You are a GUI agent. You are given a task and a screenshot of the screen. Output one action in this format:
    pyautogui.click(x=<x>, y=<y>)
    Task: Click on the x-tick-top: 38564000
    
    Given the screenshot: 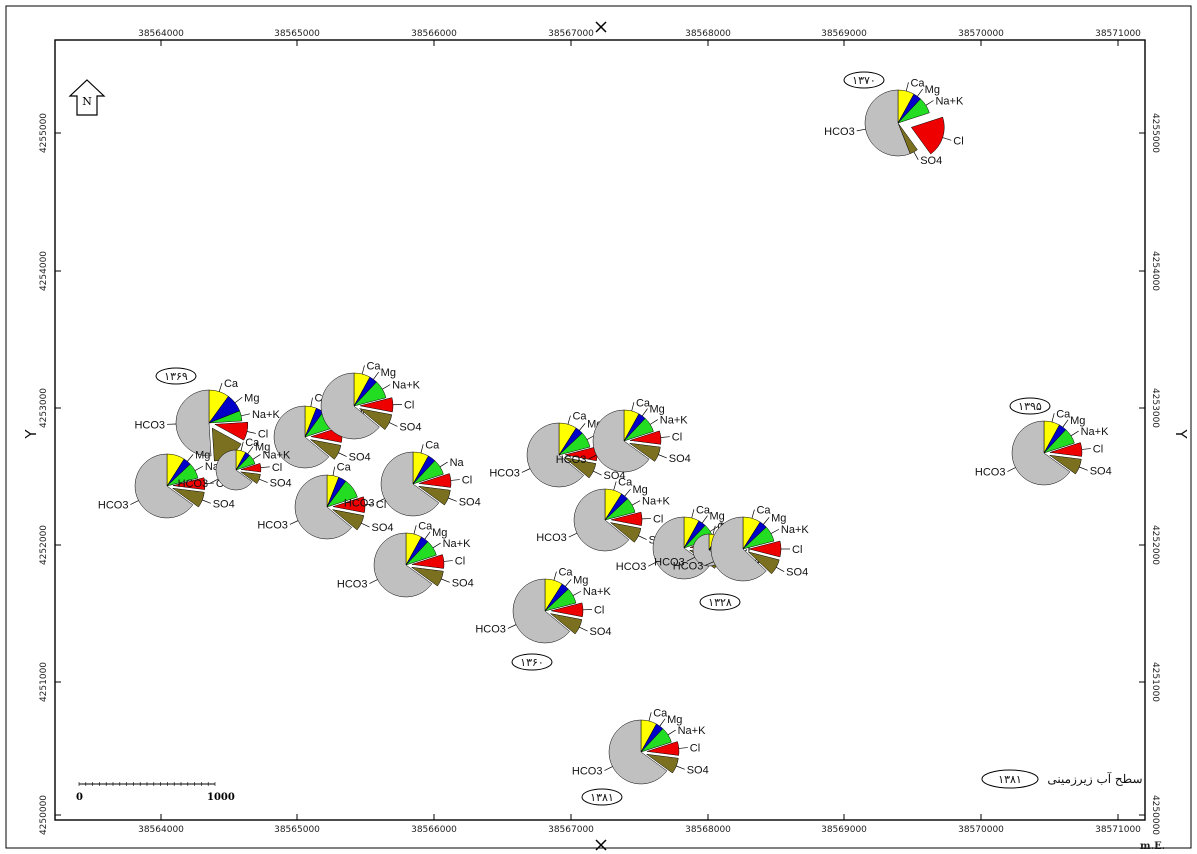 What is the action you would take?
    pyautogui.click(x=161, y=34)
    